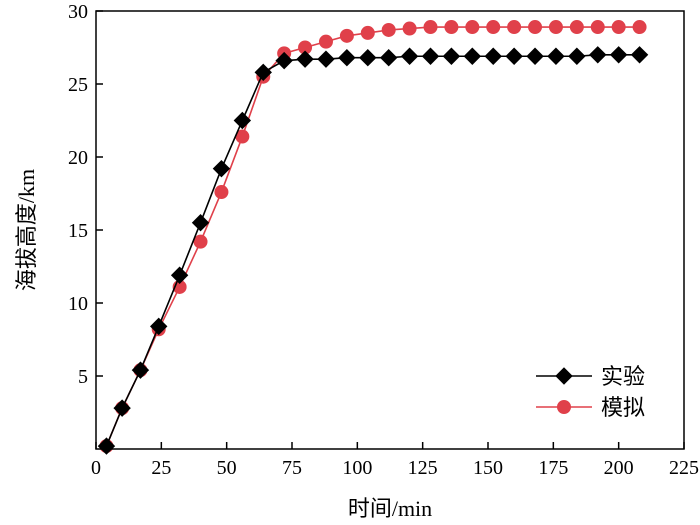 The width and height of the screenshot is (700, 525). Describe the element at coordinates (227, 468) in the screenshot. I see `x-tick-label: 50` at that location.